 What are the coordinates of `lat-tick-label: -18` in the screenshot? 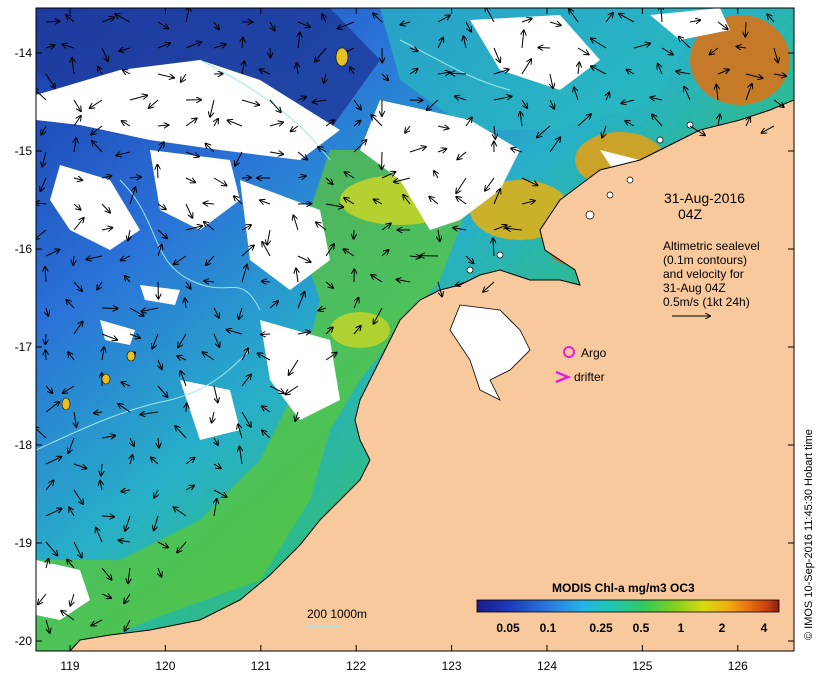 It's located at (24, 445).